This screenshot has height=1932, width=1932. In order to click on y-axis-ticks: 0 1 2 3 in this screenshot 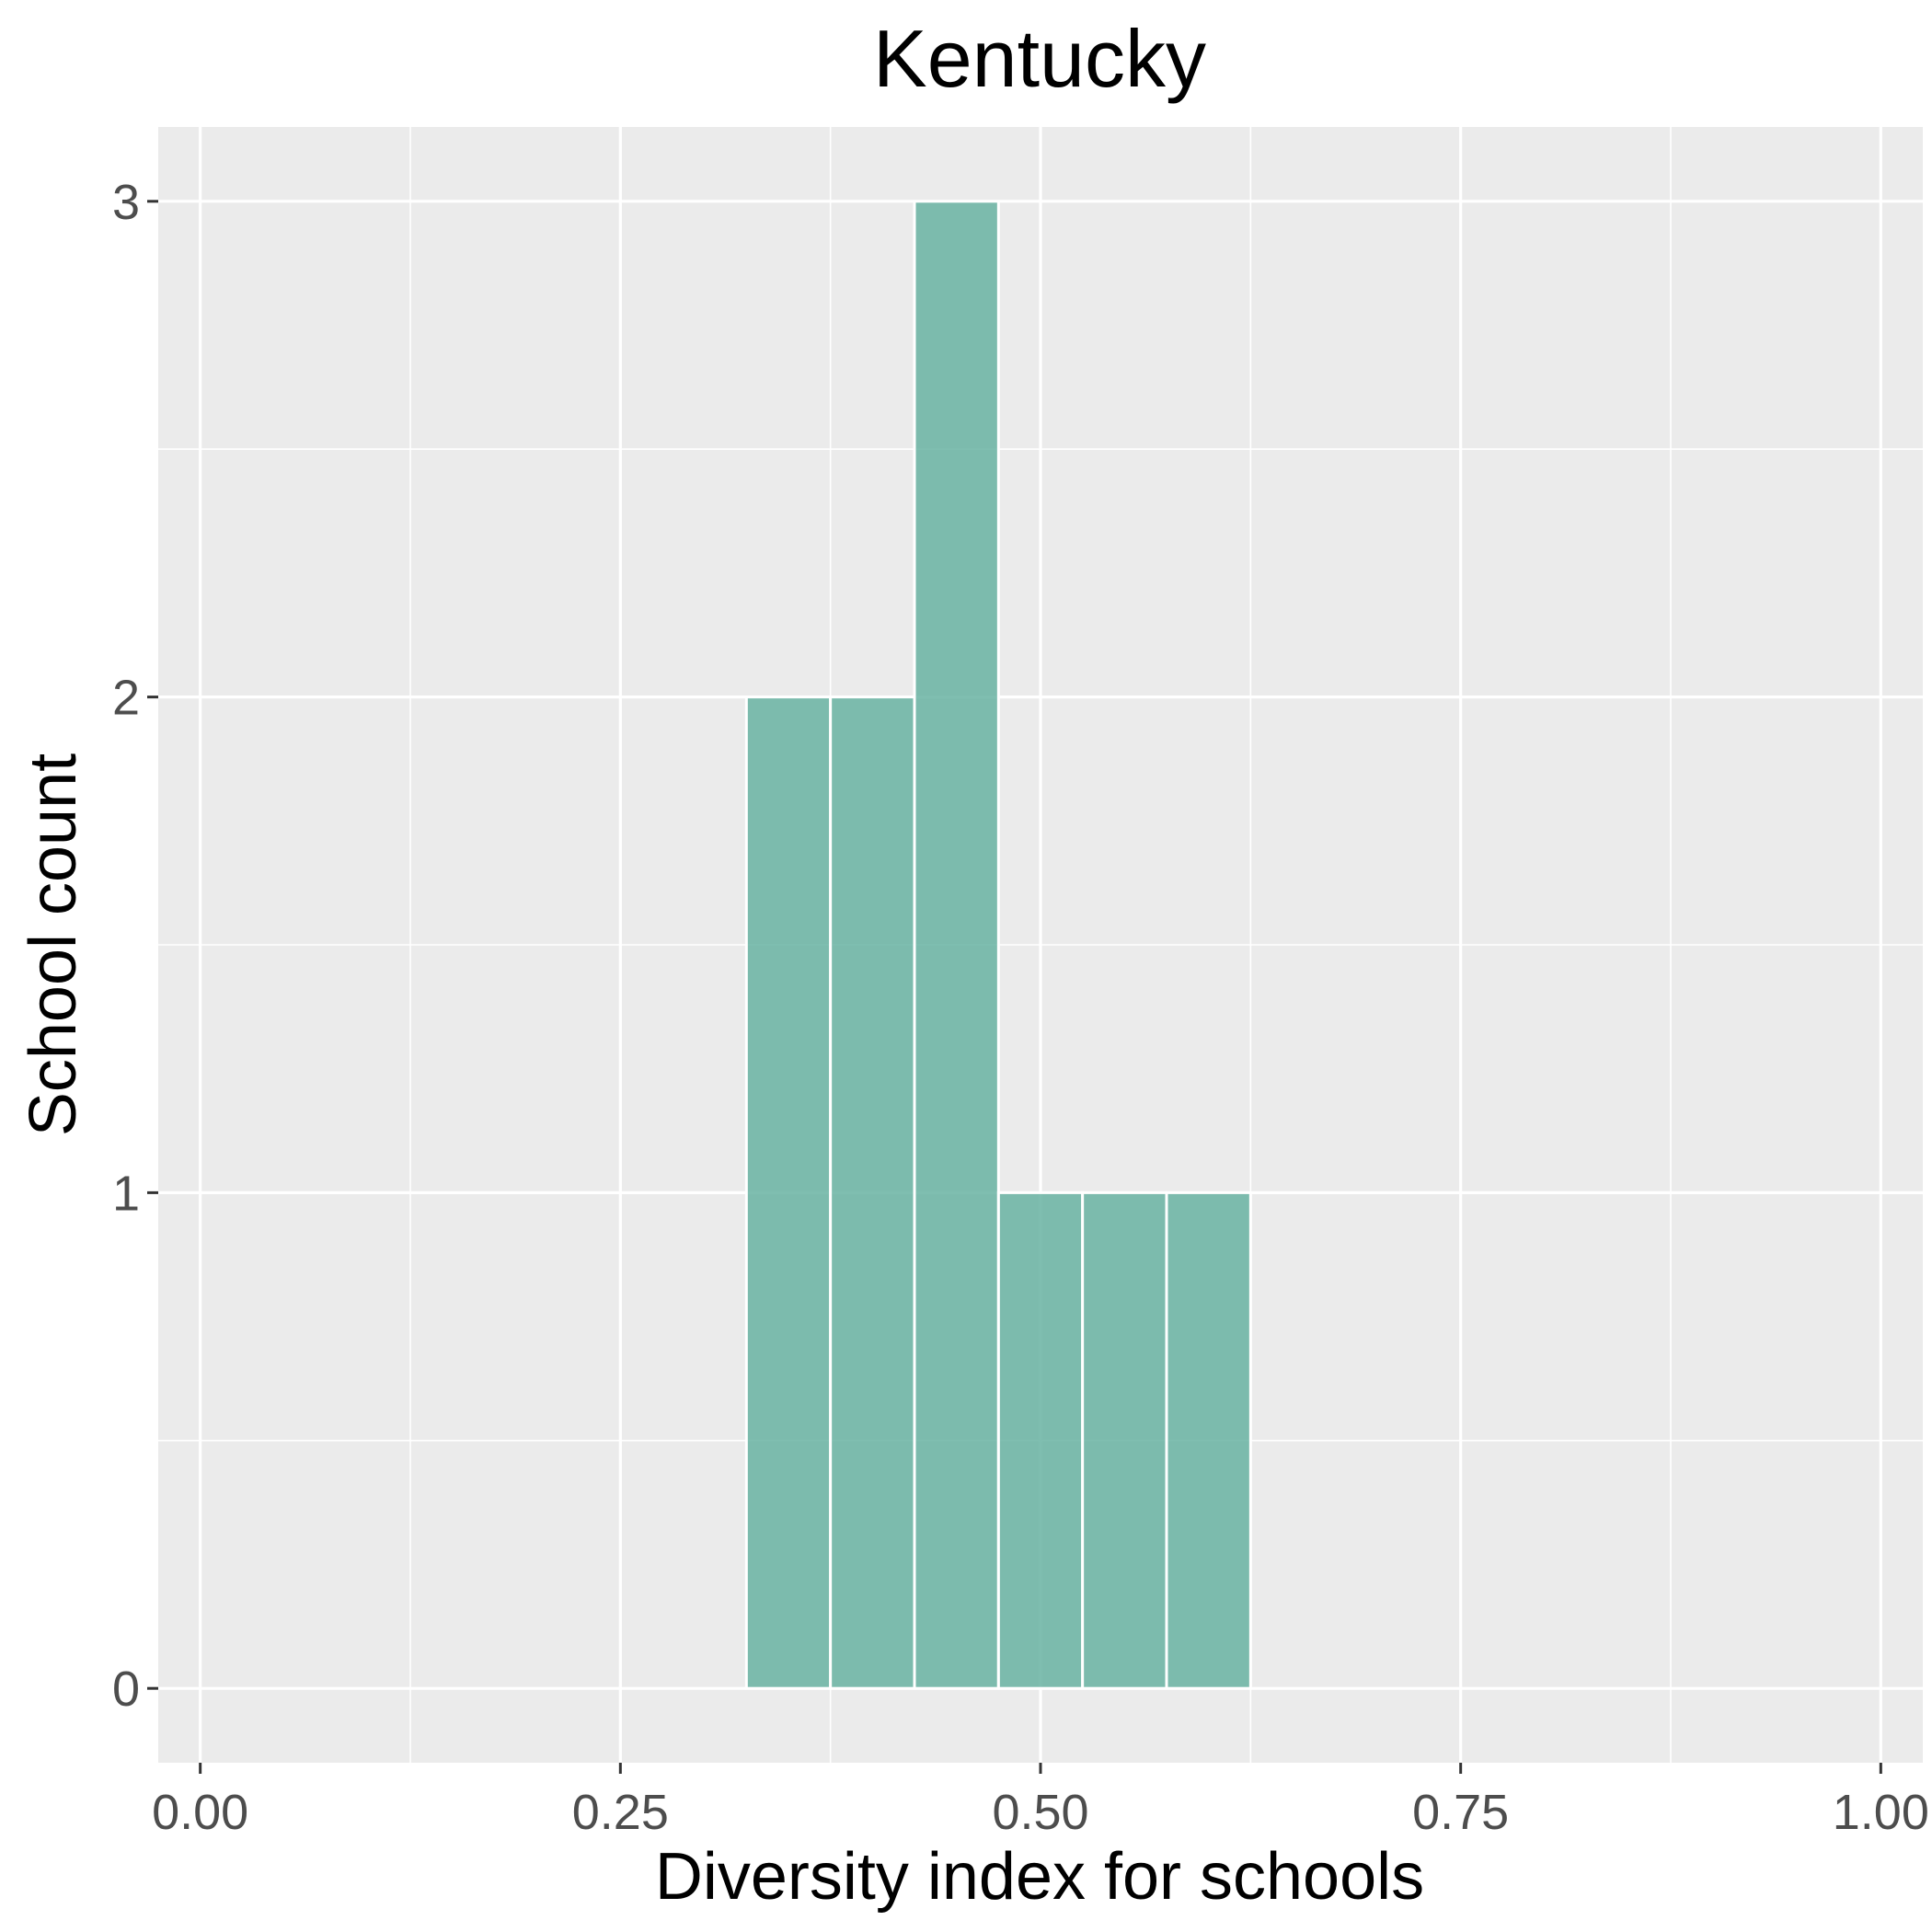, I will do `click(135, 946)`.